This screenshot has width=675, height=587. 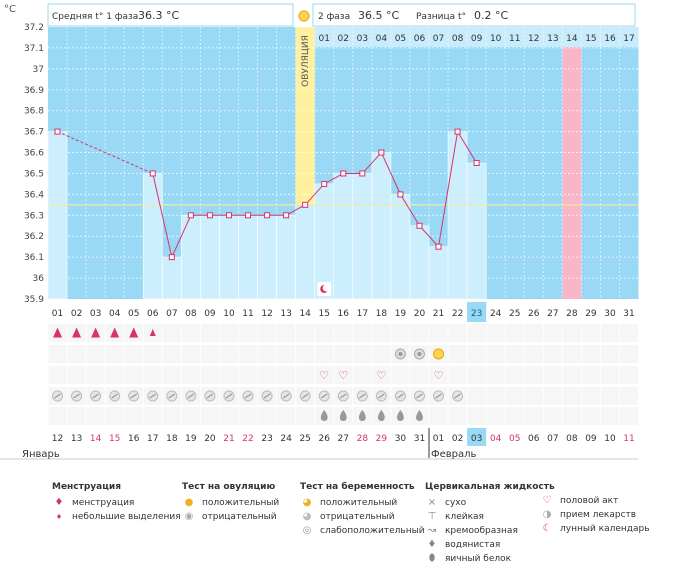 I want to click on luteal-day-label: 14, so click(x=572, y=39).